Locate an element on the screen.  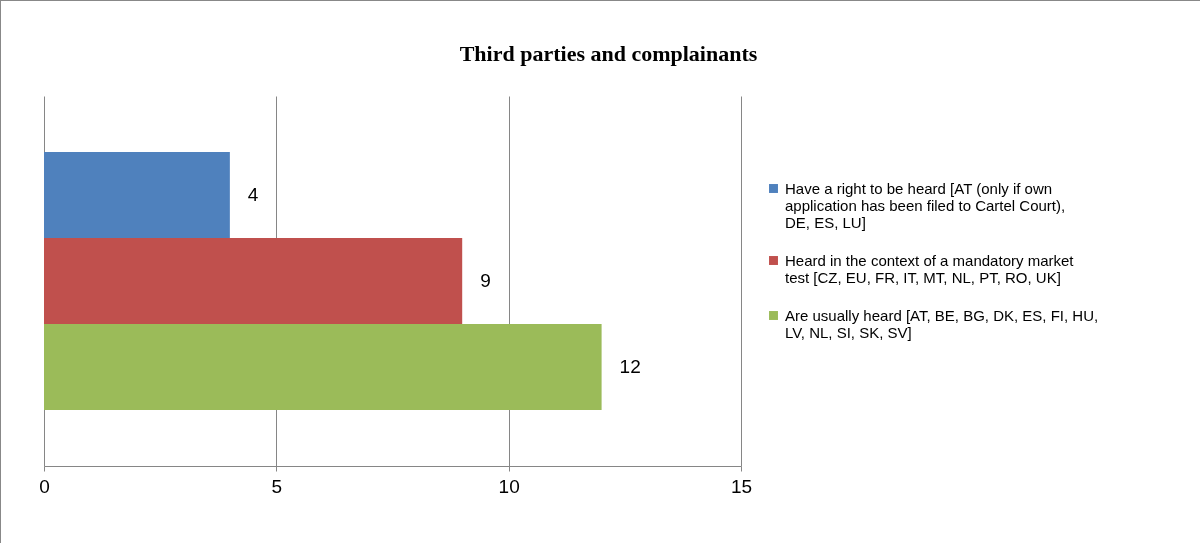
x-tick-label: 10 is located at coordinates (509, 486).